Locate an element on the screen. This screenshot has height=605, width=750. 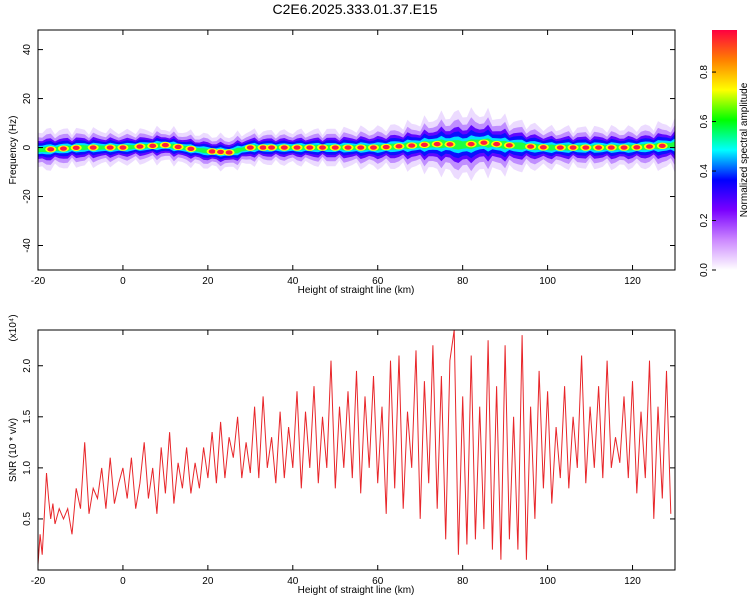
snr-y-multiplier: (x10⁴) is located at coordinates (13, 327).